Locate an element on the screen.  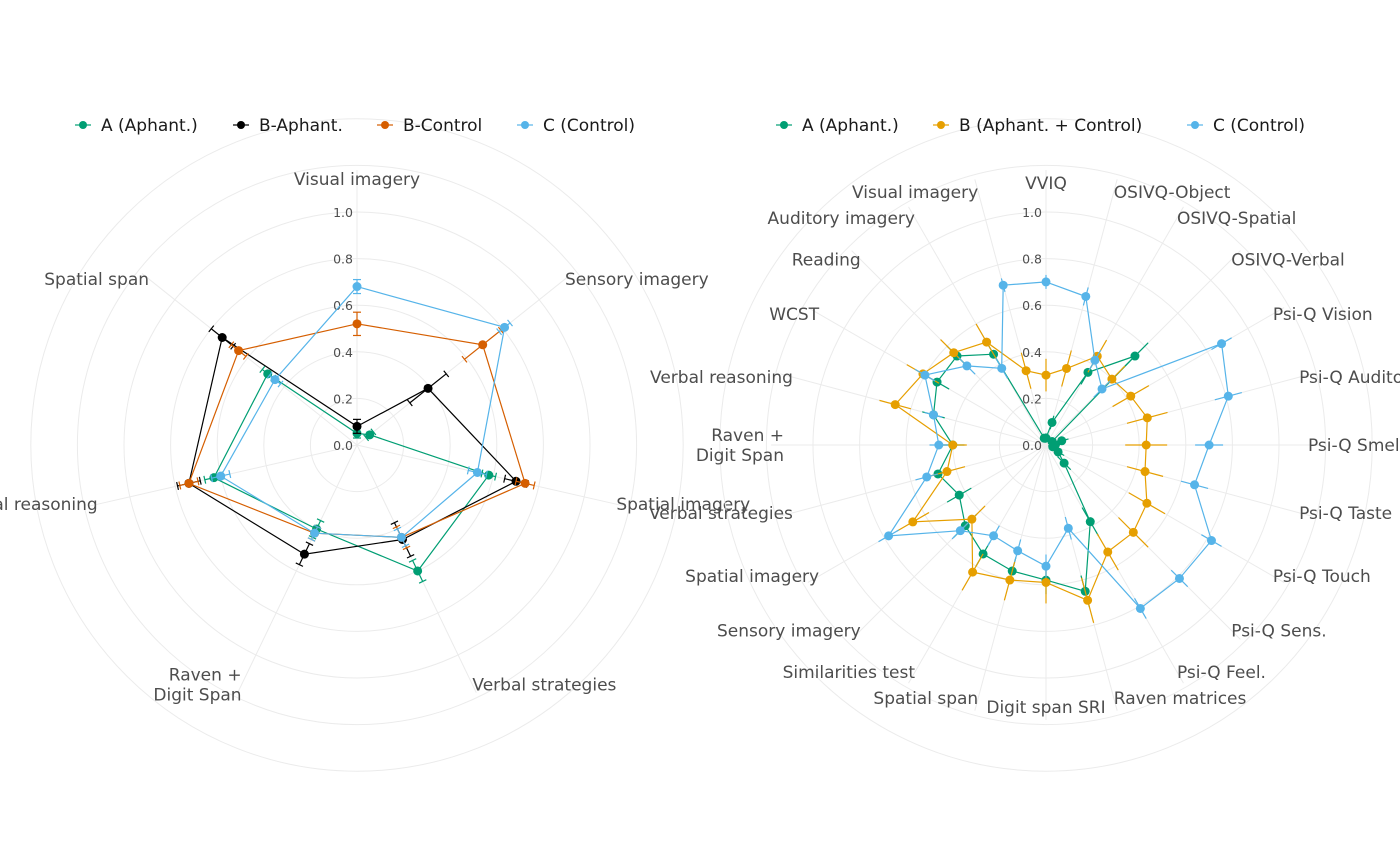
legend-item: A (Aphant.) is located at coordinates (136, 126).